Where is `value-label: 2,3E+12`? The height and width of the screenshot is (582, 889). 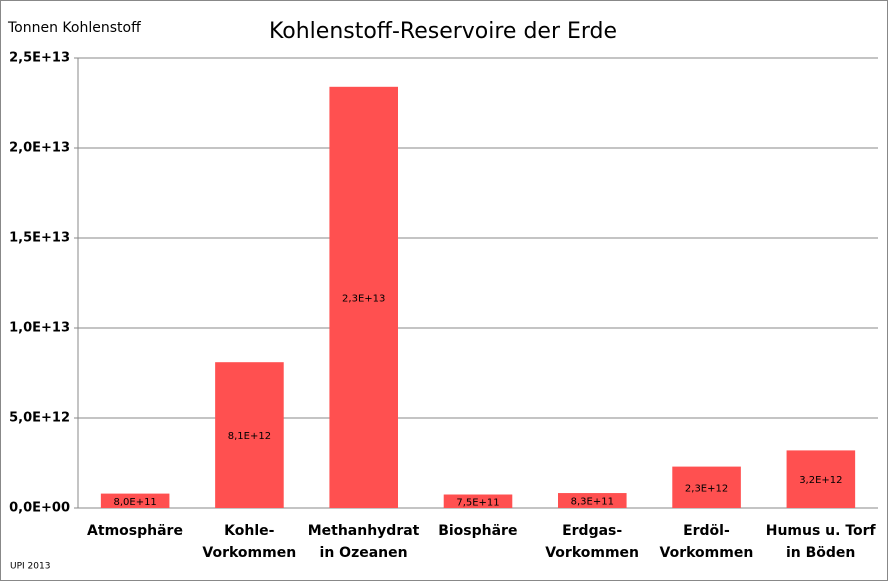
value-label: 2,3E+12 is located at coordinates (706, 488).